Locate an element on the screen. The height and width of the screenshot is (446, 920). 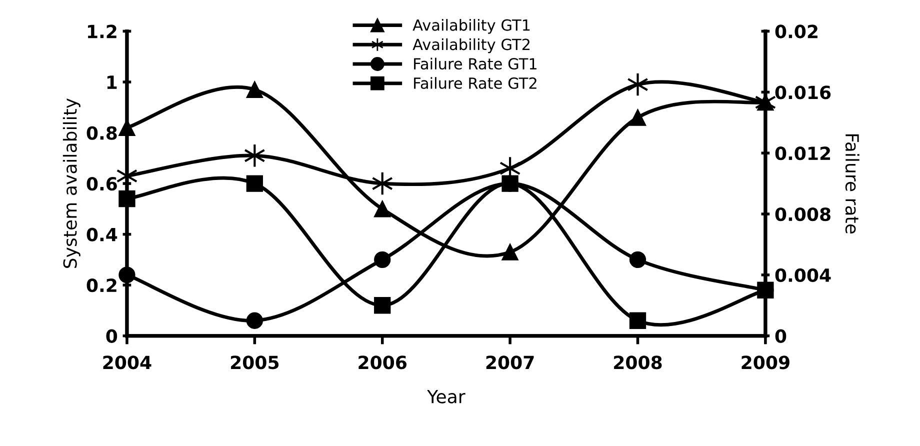
x-tick-label: 2004 is located at coordinates (127, 363).